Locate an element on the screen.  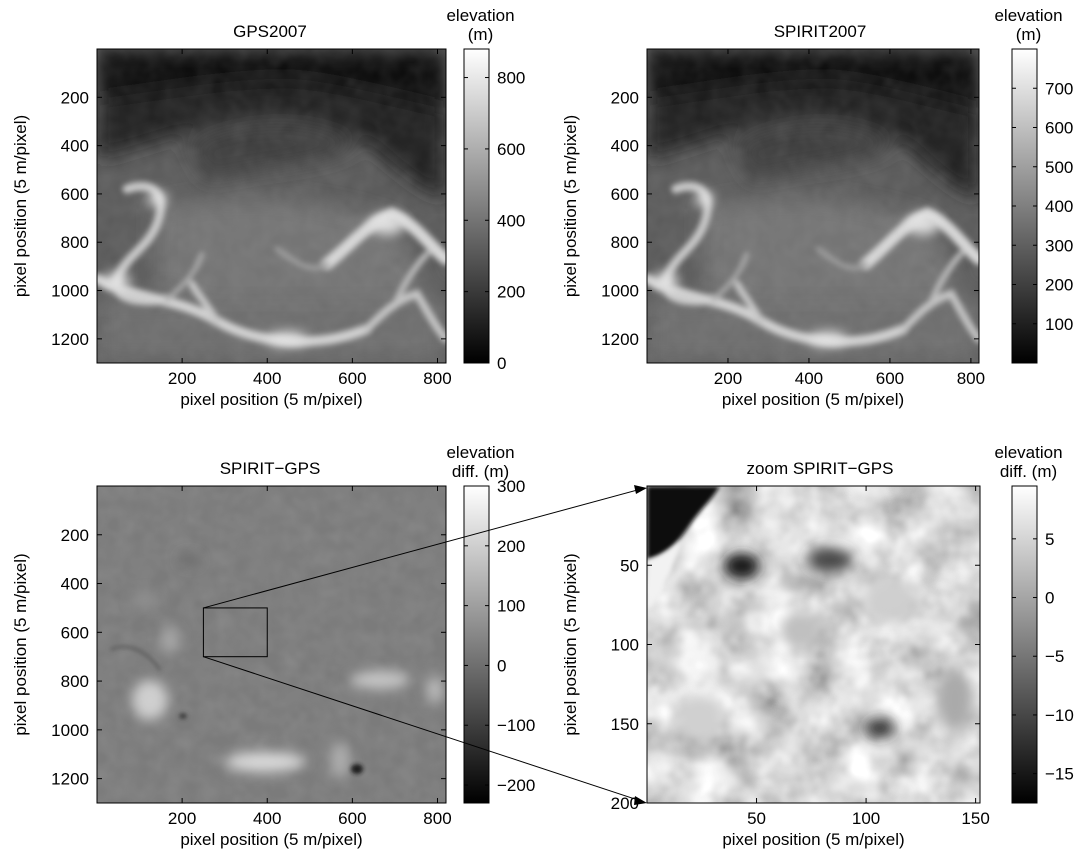
y-tick-label: 150 is located at coordinates (625, 724).